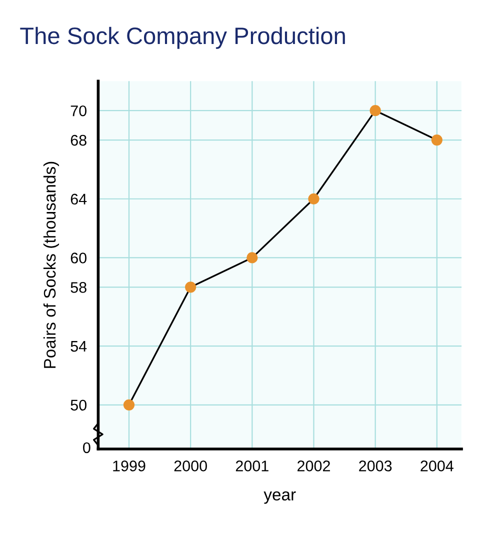  I want to click on x-tick-label: 2002, so click(314, 466).